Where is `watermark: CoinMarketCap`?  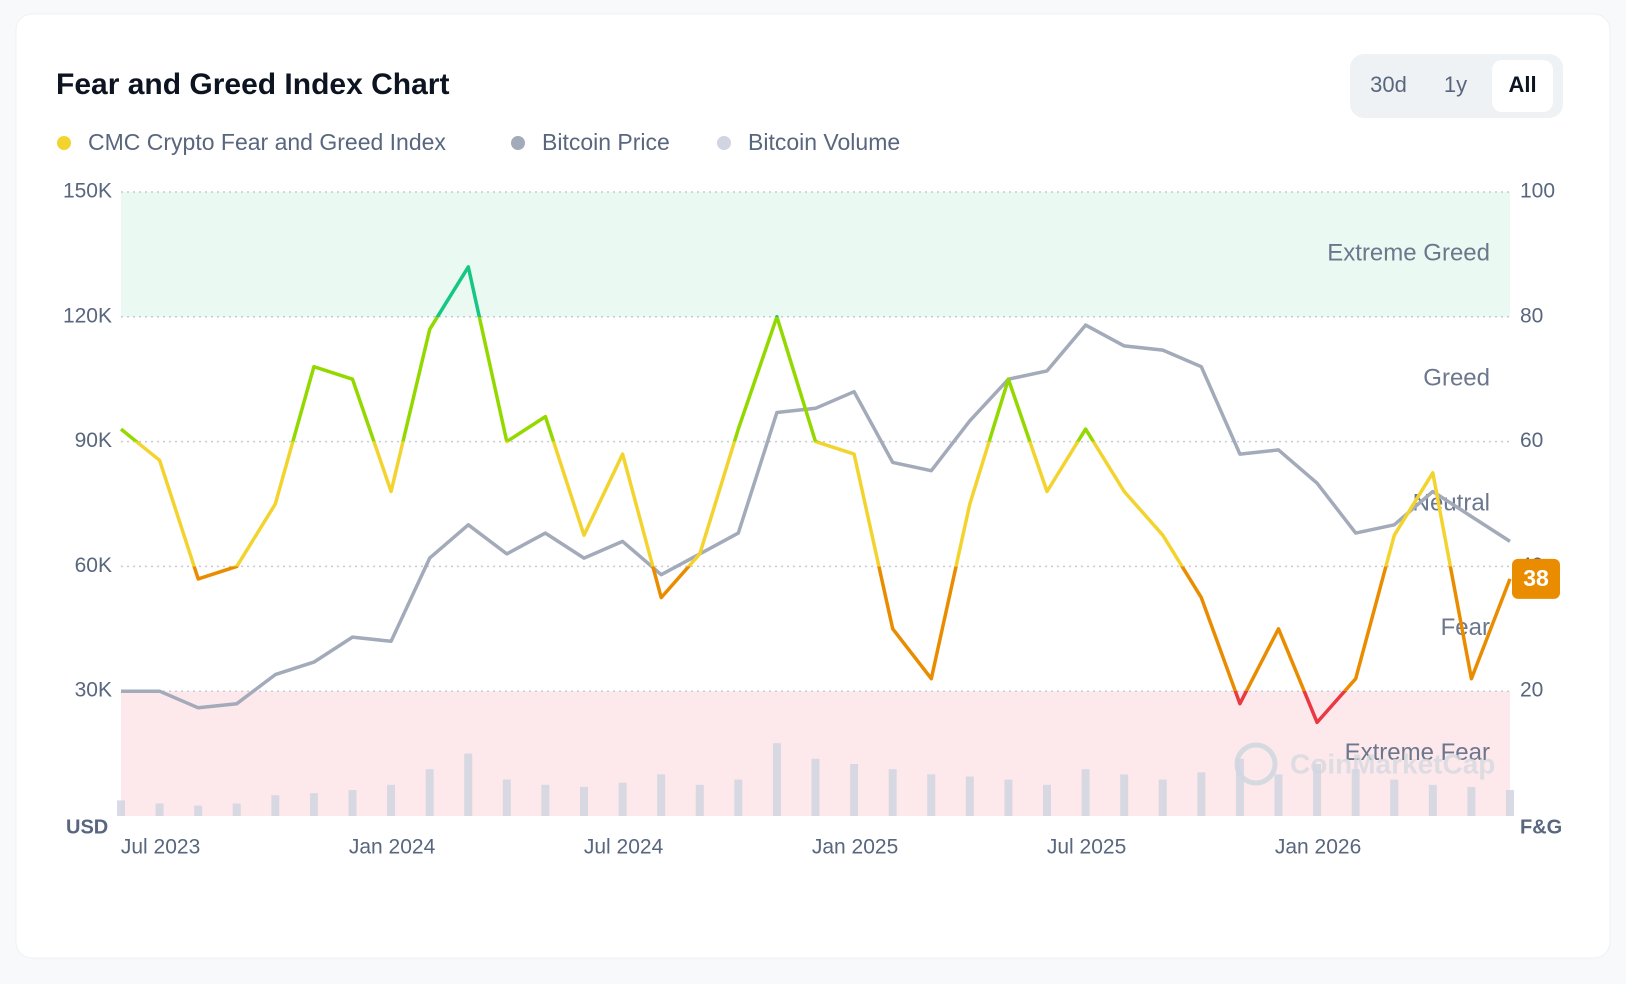 watermark: CoinMarketCap is located at coordinates (1392, 763).